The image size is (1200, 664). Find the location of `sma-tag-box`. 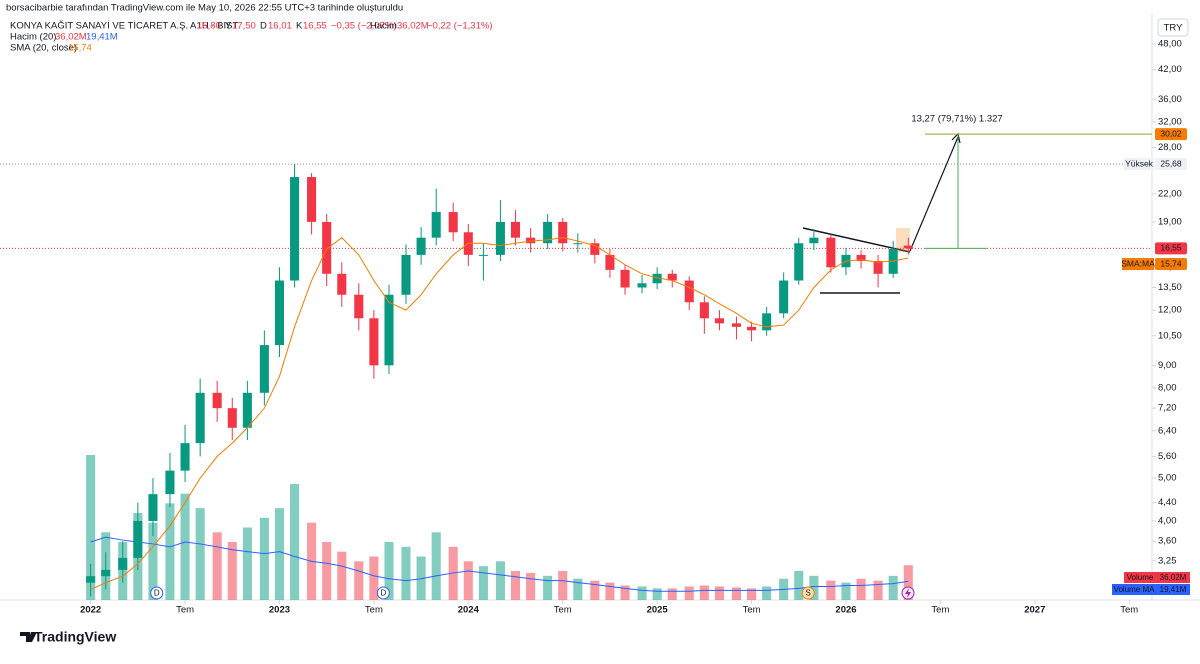

sma-tag-box is located at coordinates (1171, 264).